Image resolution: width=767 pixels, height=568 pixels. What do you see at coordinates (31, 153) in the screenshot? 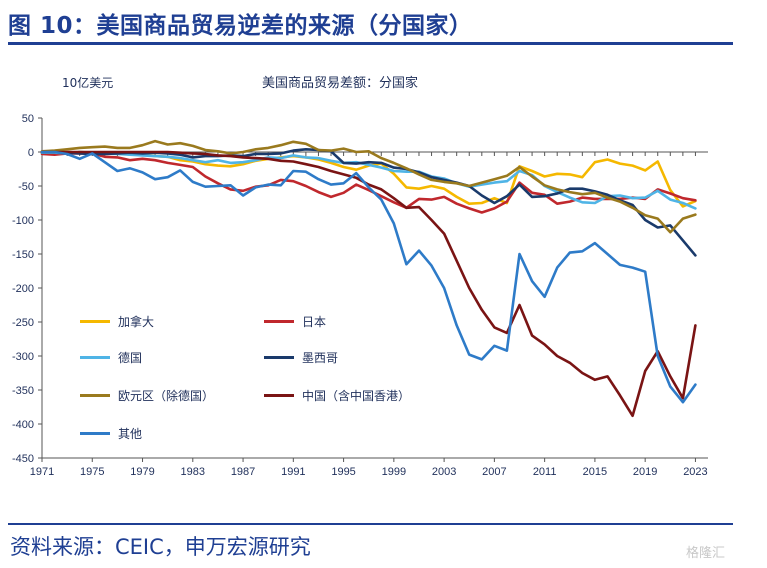
I see `y-tick-label: 0` at bounding box center [31, 153].